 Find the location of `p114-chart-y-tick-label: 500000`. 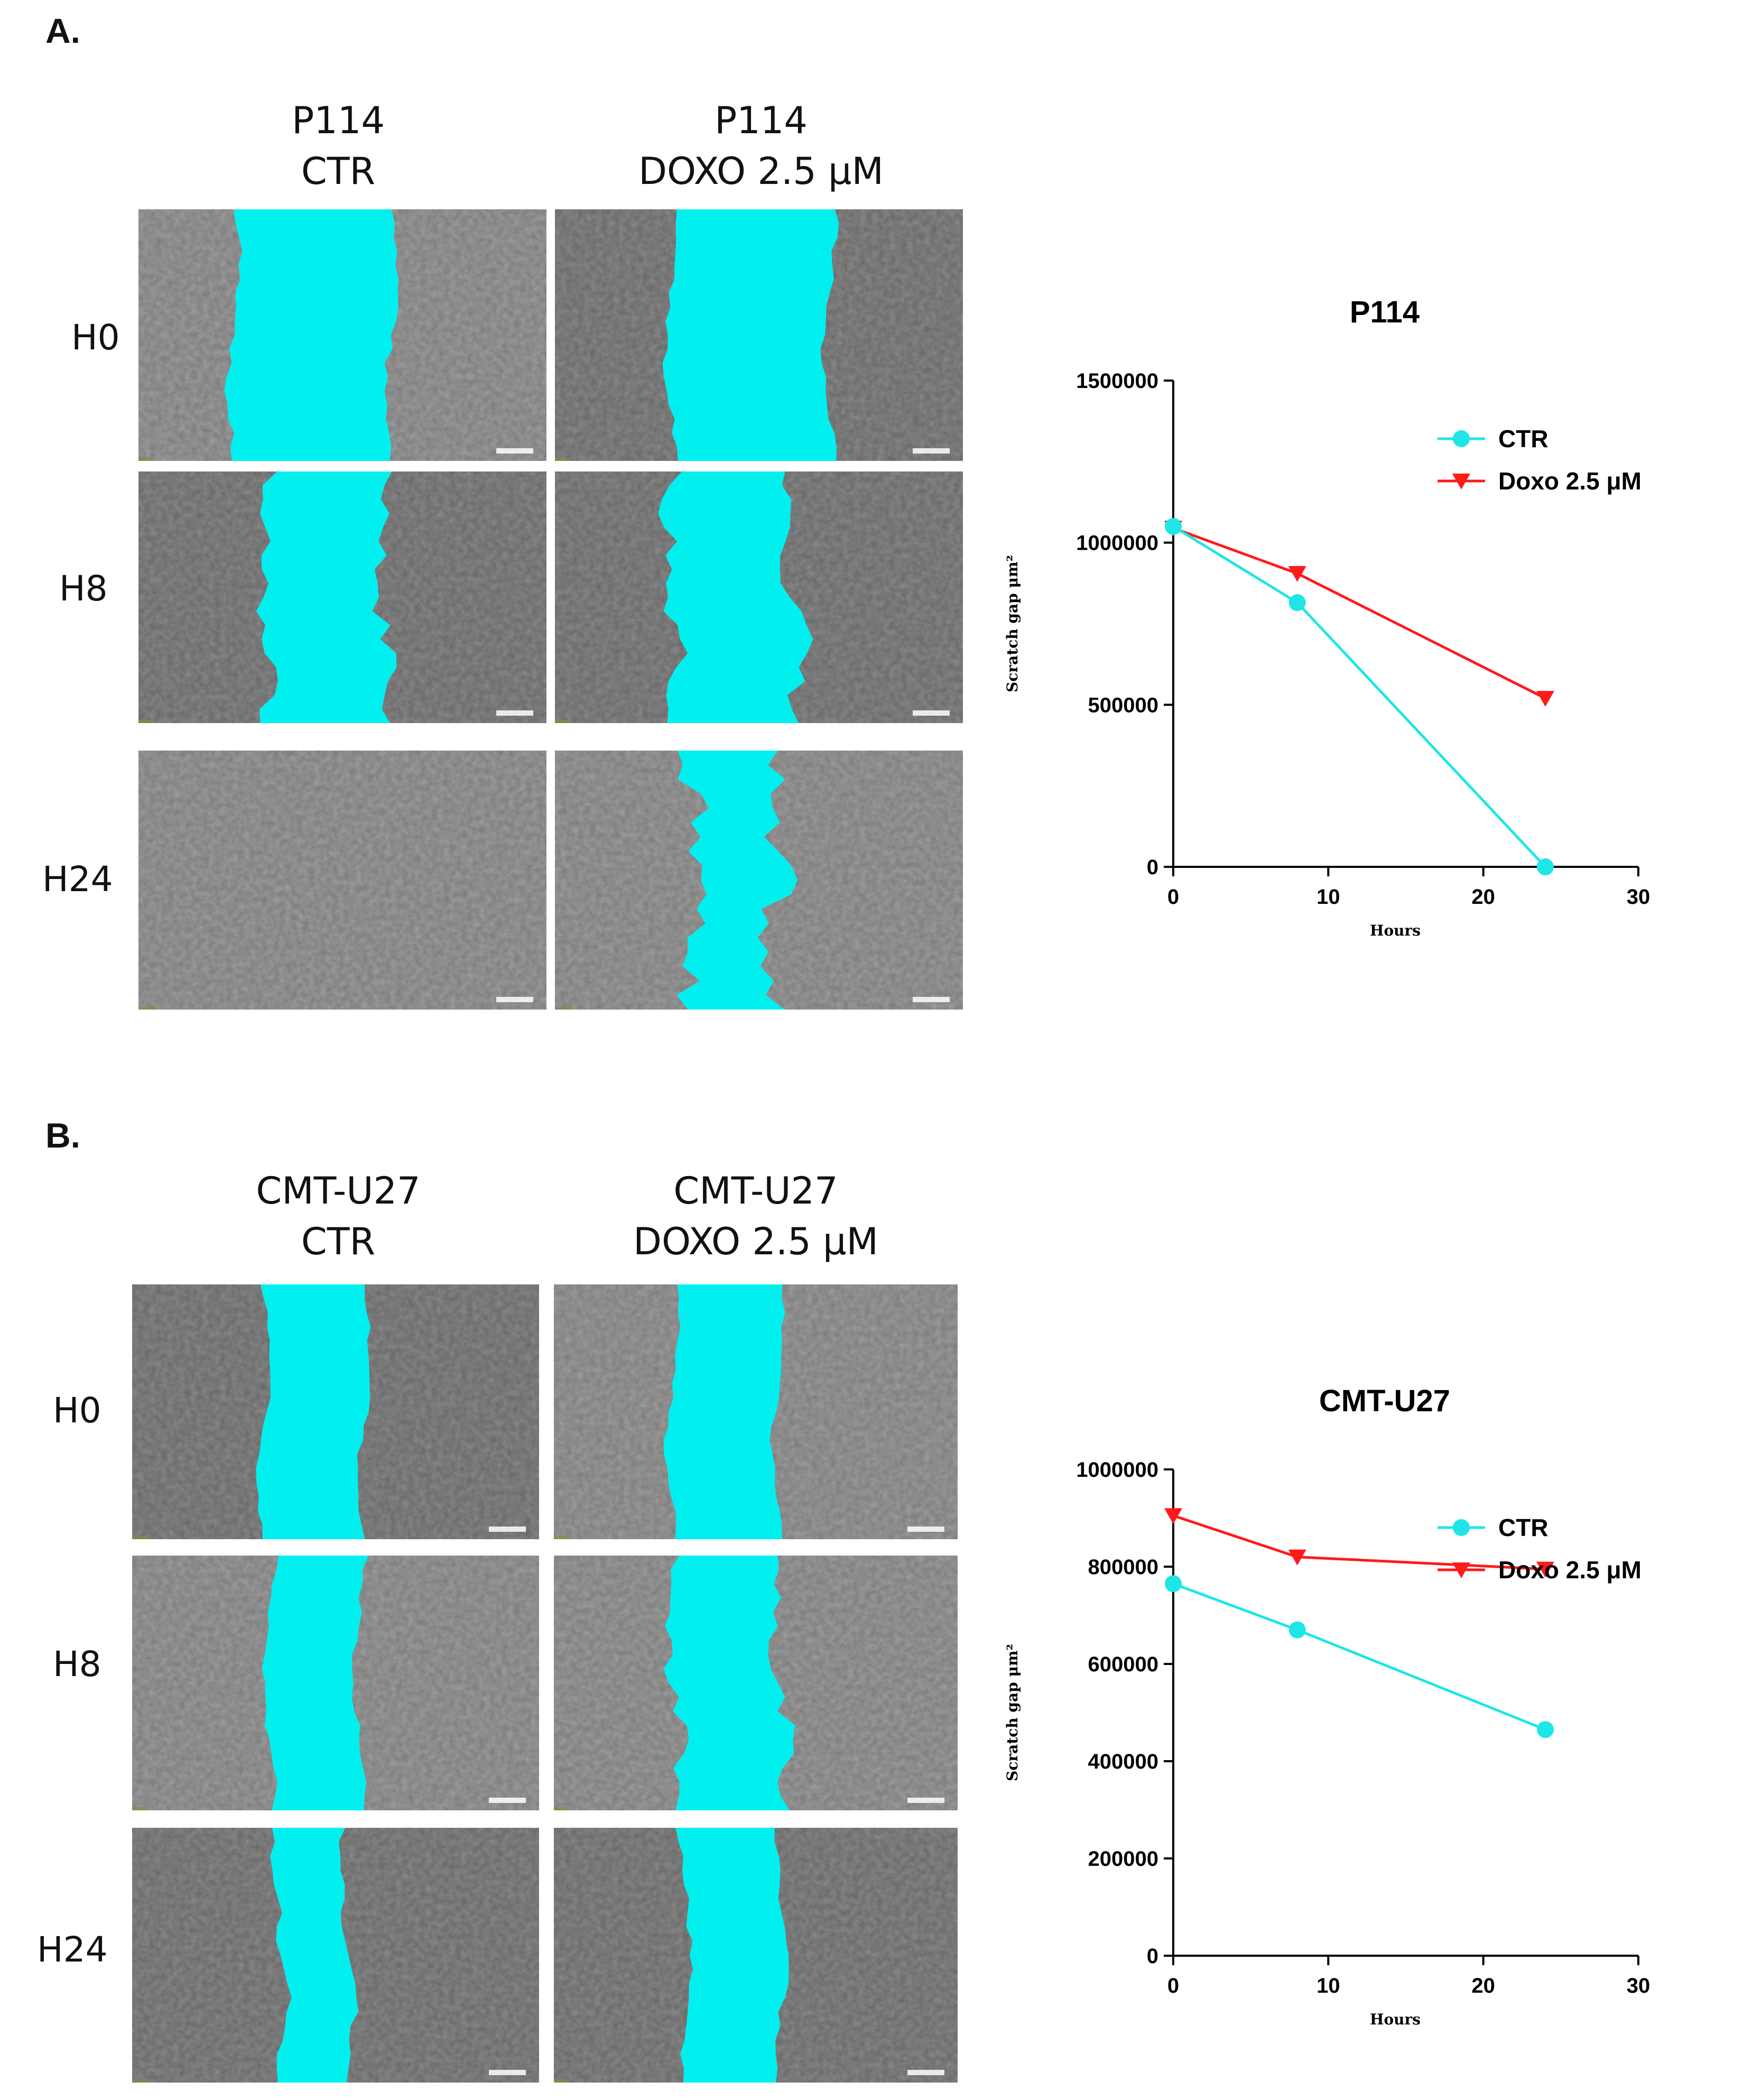

p114-chart-y-tick-label: 500000 is located at coordinates (1123, 705).